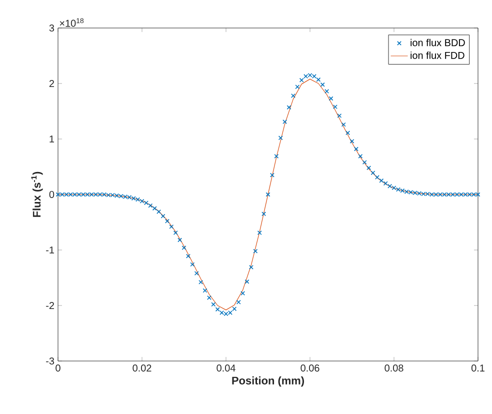 The width and height of the screenshot is (492, 414). What do you see at coordinates (51, 83) in the screenshot?
I see `y-tick-label: 2` at bounding box center [51, 83].